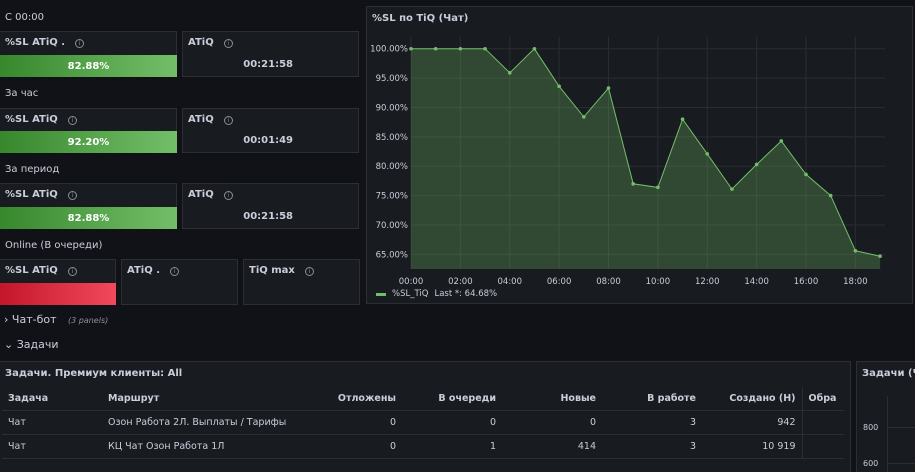 The image size is (915, 472). I want to click on x-tick-label: 06:00, so click(559, 282).